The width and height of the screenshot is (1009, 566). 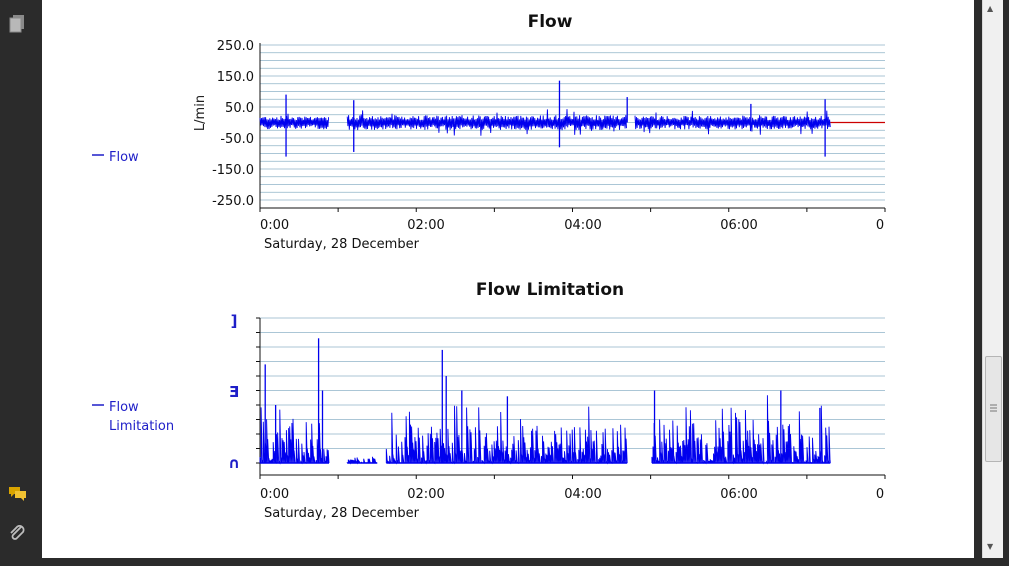 What do you see at coordinates (550, 290) in the screenshot?
I see `flow-limitation-chart-title: Flow Limitation` at bounding box center [550, 290].